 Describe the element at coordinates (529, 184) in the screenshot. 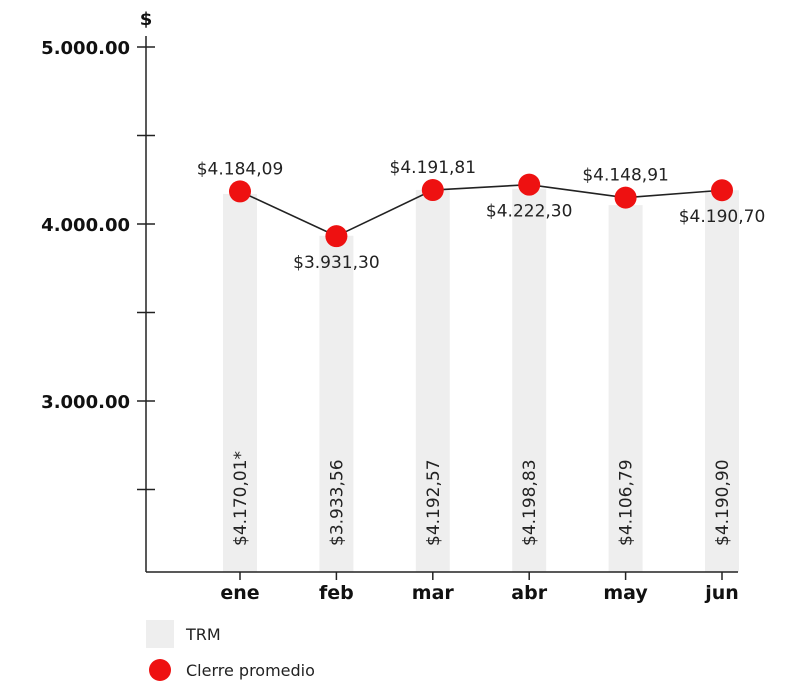

I see `cierre-promedio-point-abr` at that location.